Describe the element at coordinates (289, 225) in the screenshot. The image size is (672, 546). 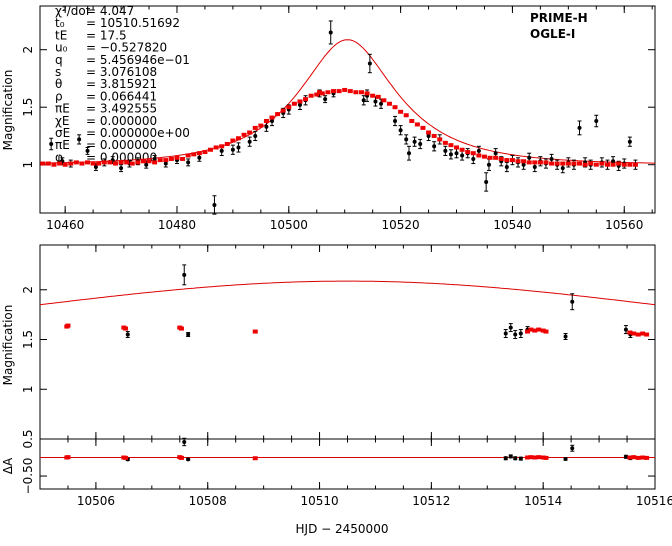
I see `x-tick-label: 10500` at that location.